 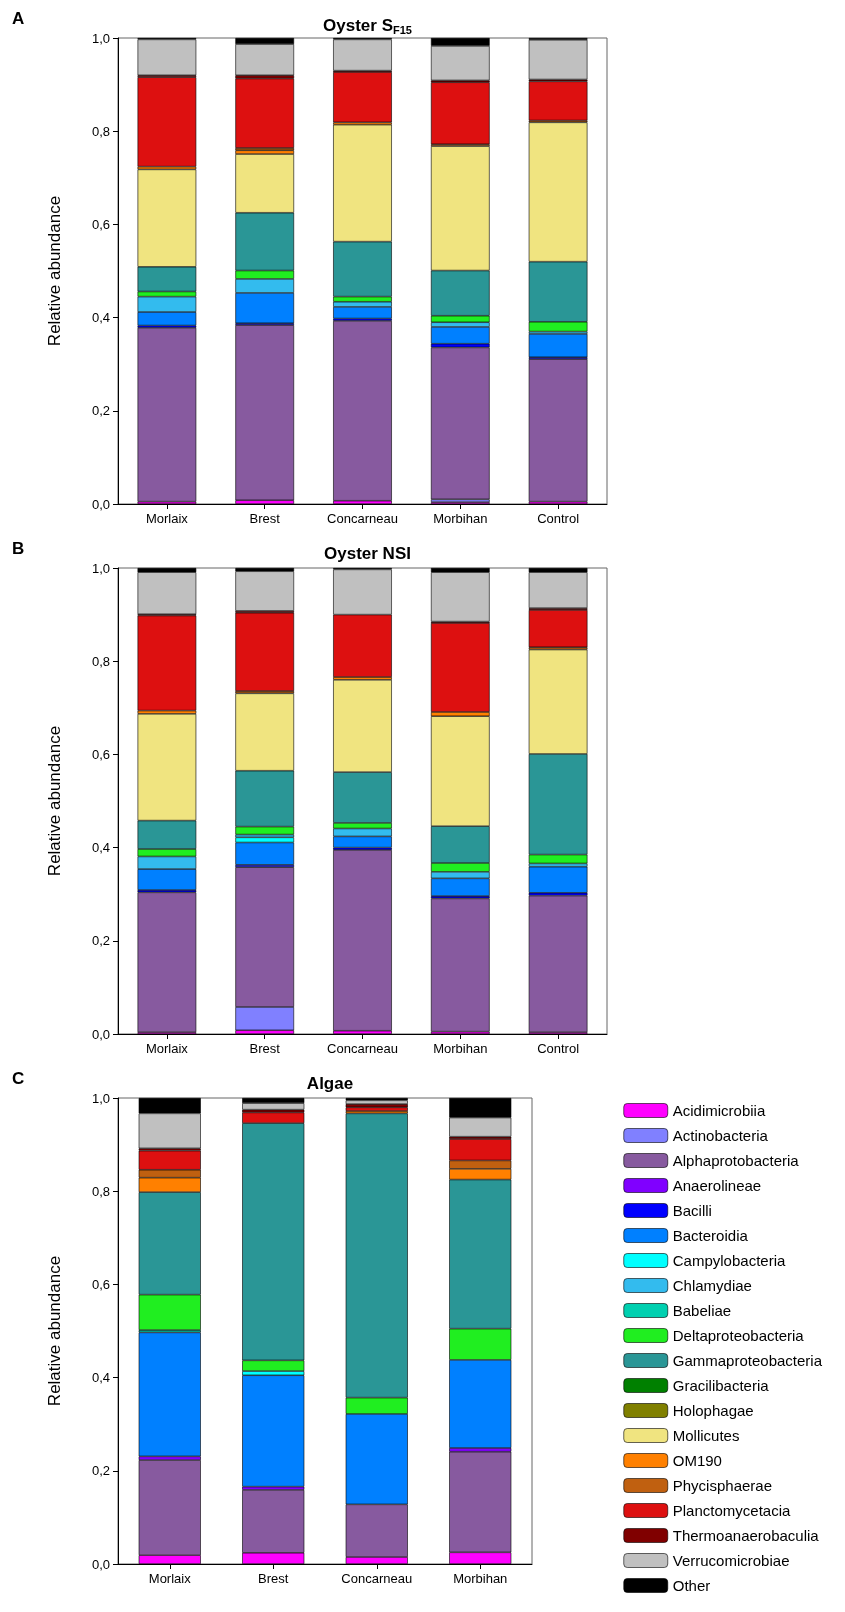 What do you see at coordinates (712, 1285) in the screenshot?
I see `legend-label: Chlamydiae` at bounding box center [712, 1285].